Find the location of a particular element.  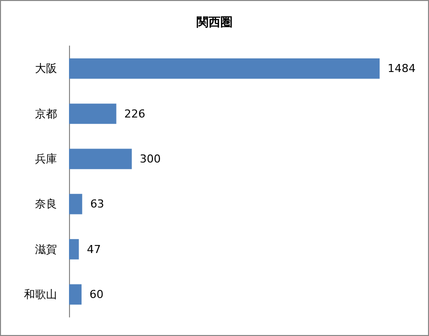

y-tick-label: 滋賀 is located at coordinates (46, 249).